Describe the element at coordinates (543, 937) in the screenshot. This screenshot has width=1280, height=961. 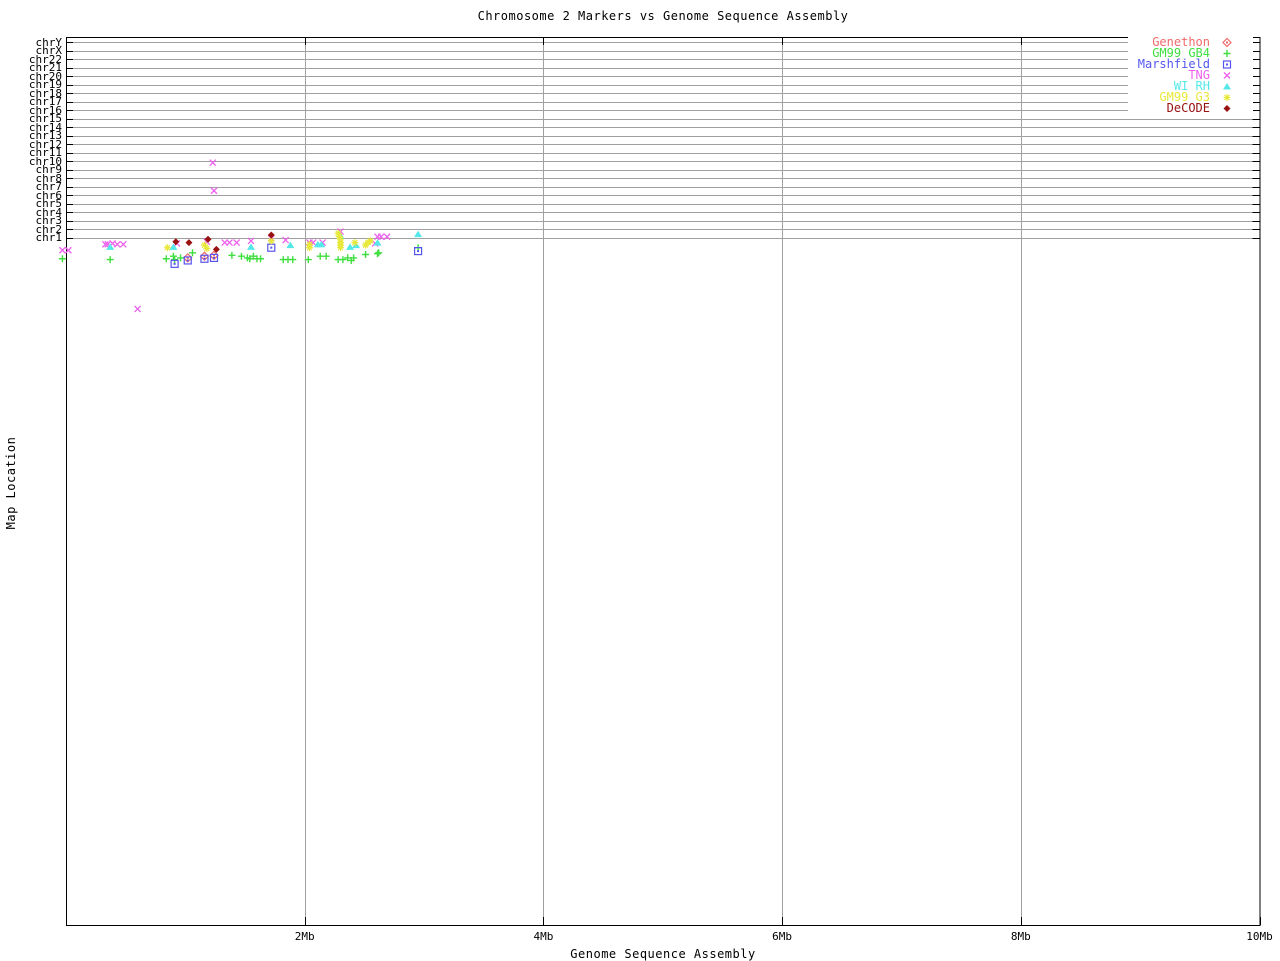
I see `x-tick-label-4Mb: 4Mb` at that location.